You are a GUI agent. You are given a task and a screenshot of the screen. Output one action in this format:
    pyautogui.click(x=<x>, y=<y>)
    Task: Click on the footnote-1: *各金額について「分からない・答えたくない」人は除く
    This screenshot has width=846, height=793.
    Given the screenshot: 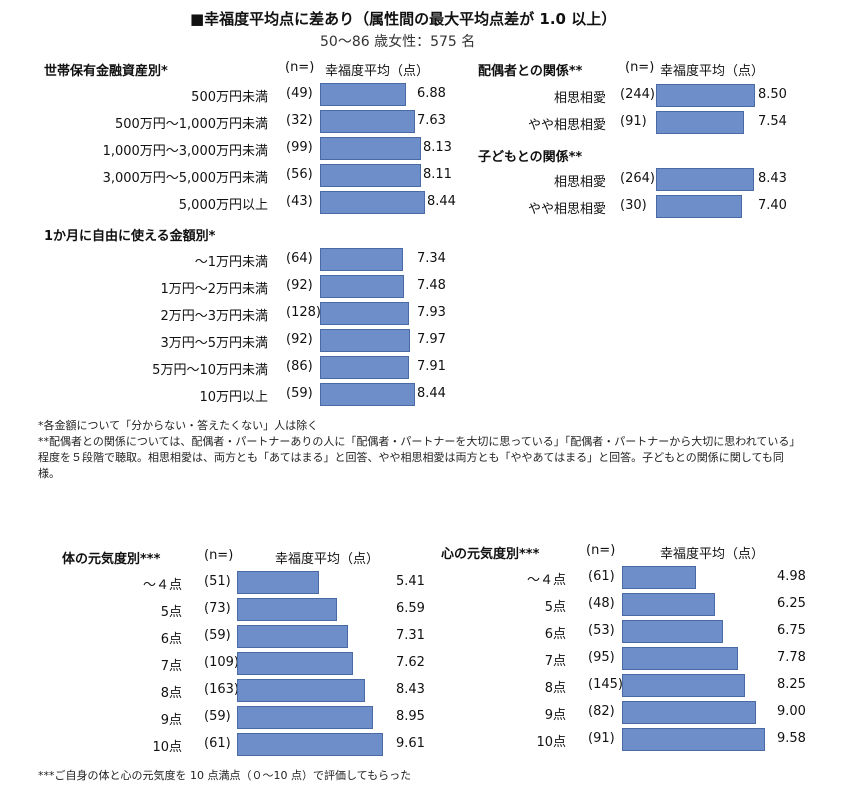 What is the action you would take?
    pyautogui.click(x=178, y=425)
    